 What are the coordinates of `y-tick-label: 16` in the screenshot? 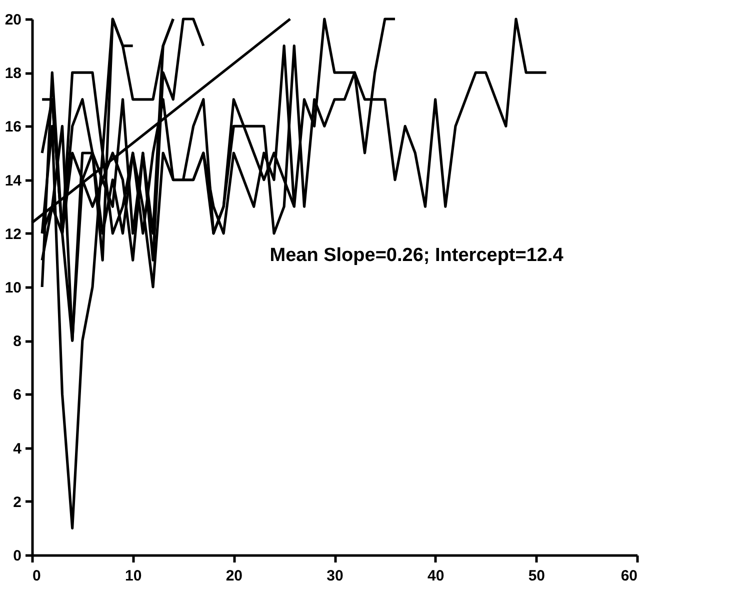 It's located at (13, 127).